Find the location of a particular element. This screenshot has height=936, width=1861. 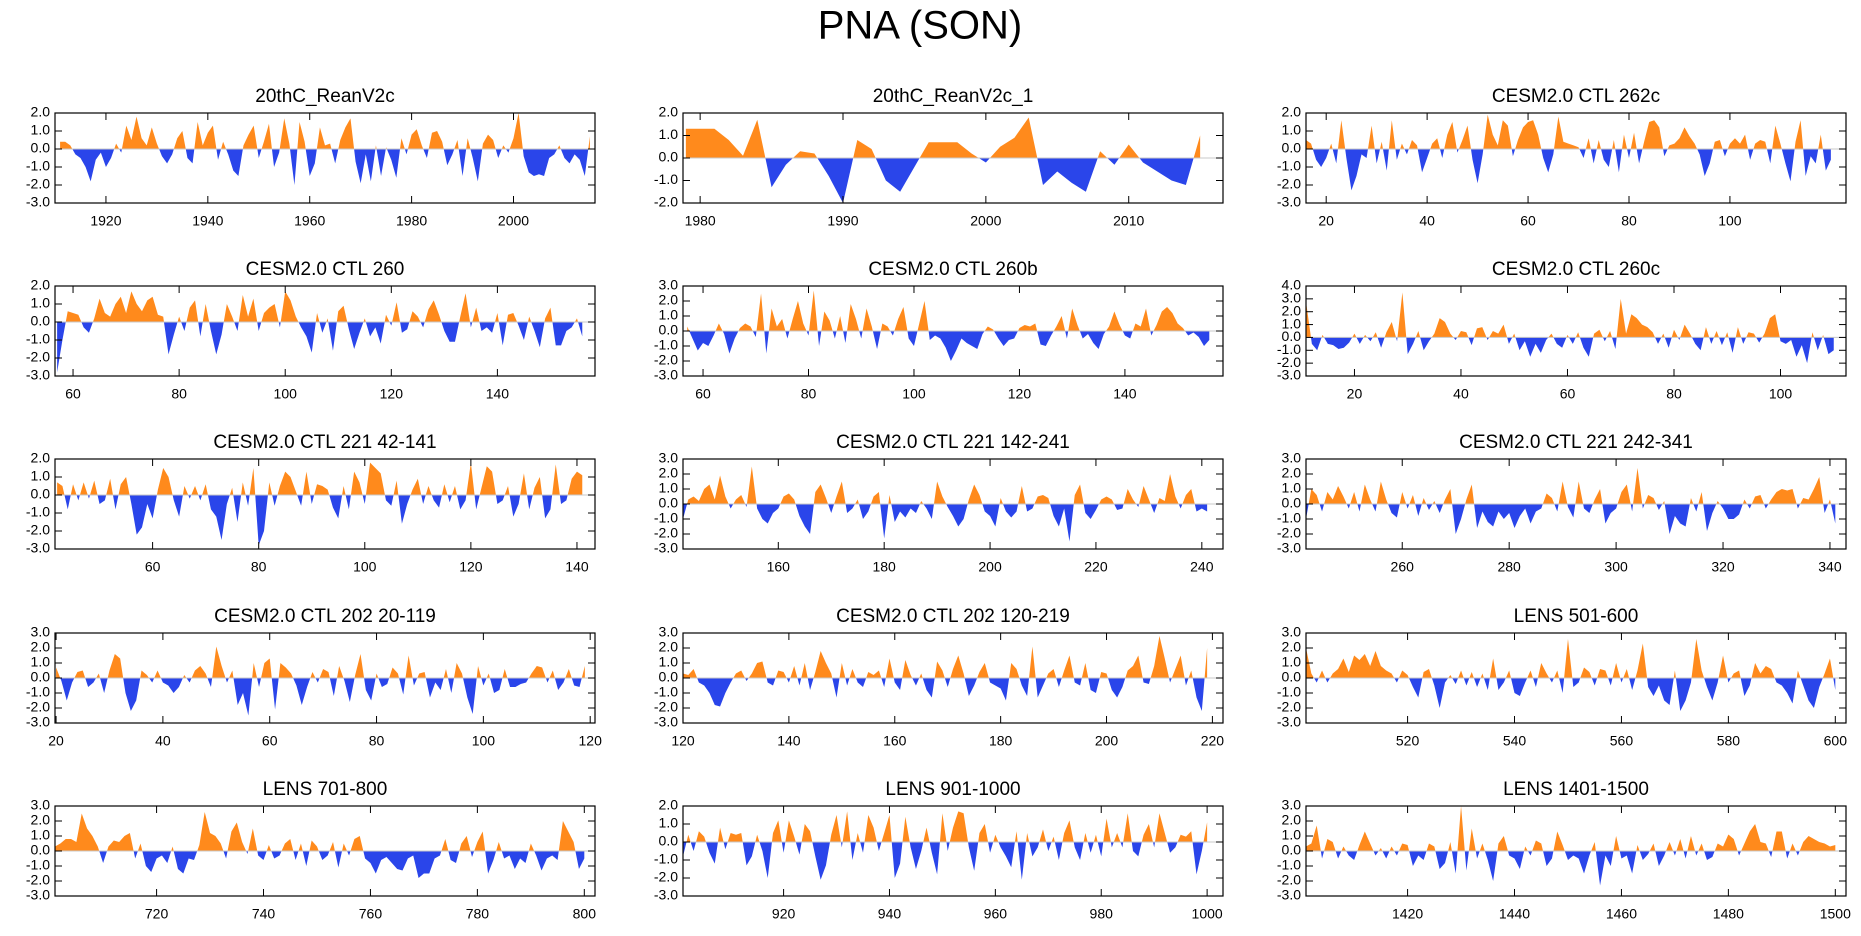

panel-title: CESM2.0 CTL 202 120-219 is located at coordinates (953, 616).